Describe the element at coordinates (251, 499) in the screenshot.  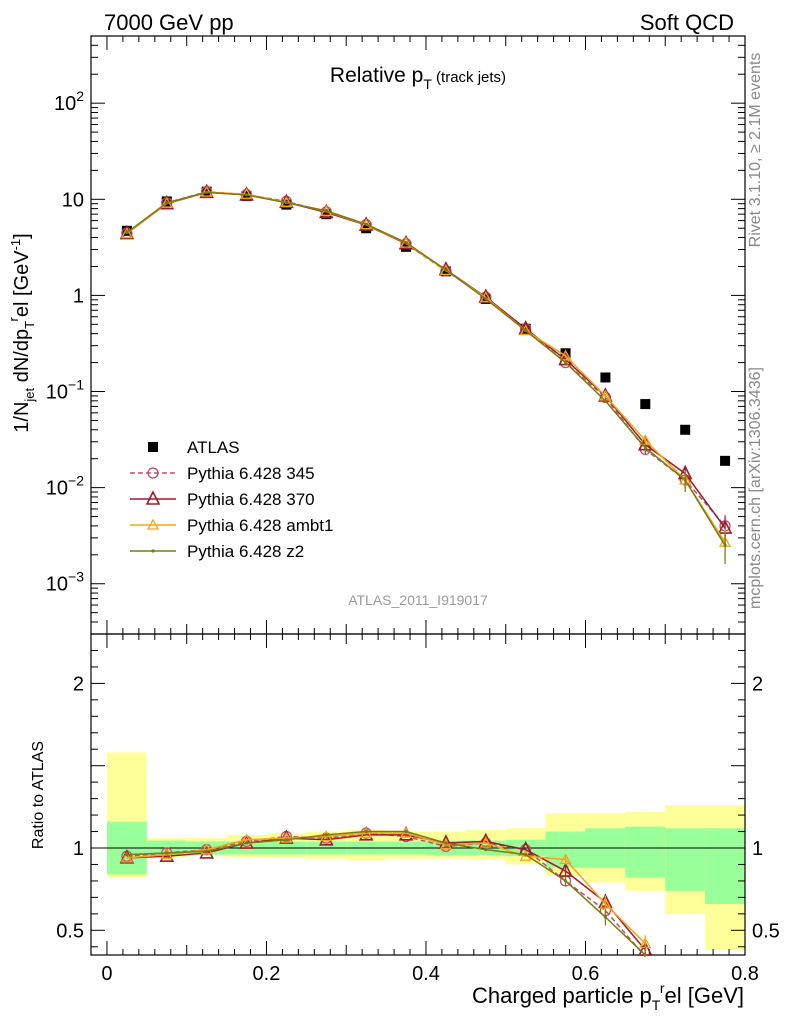
I see `legend-label-2: Pythia 6.428 370` at that location.